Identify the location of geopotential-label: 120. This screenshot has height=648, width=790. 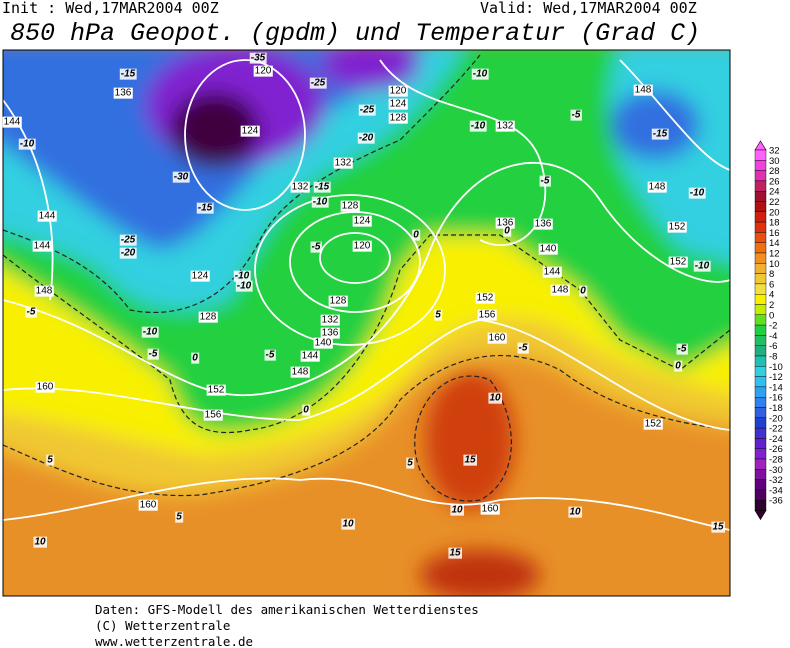
(263, 71).